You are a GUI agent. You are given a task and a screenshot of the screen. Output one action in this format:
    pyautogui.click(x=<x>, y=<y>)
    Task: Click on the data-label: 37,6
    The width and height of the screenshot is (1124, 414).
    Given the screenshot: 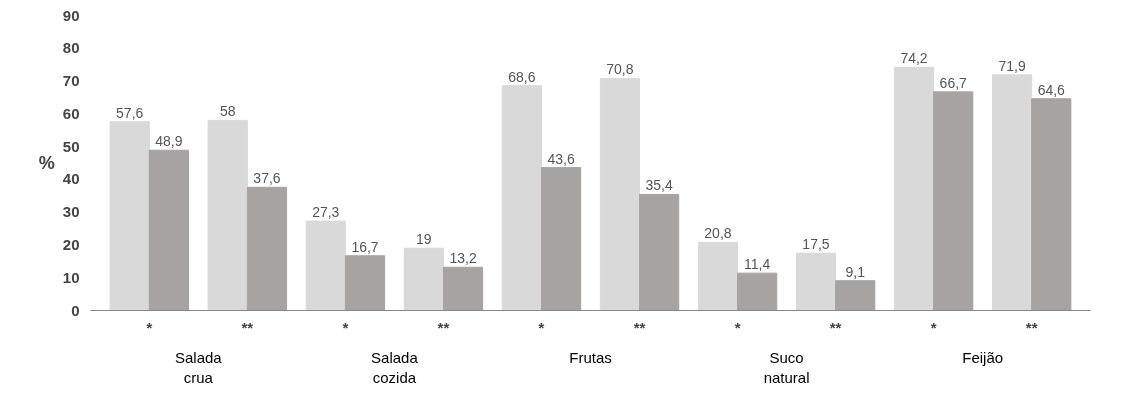 What is the action you would take?
    pyautogui.click(x=267, y=178)
    